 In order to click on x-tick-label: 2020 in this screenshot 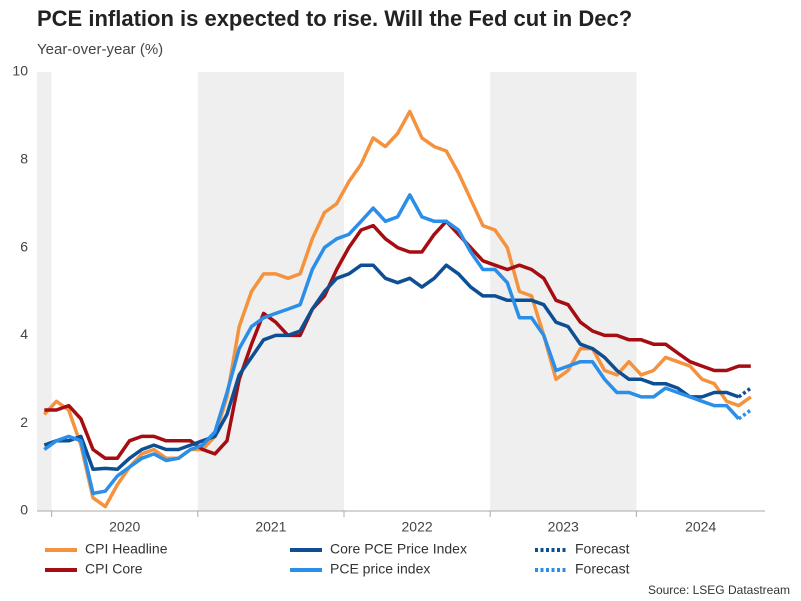, I will do `click(124, 527)`.